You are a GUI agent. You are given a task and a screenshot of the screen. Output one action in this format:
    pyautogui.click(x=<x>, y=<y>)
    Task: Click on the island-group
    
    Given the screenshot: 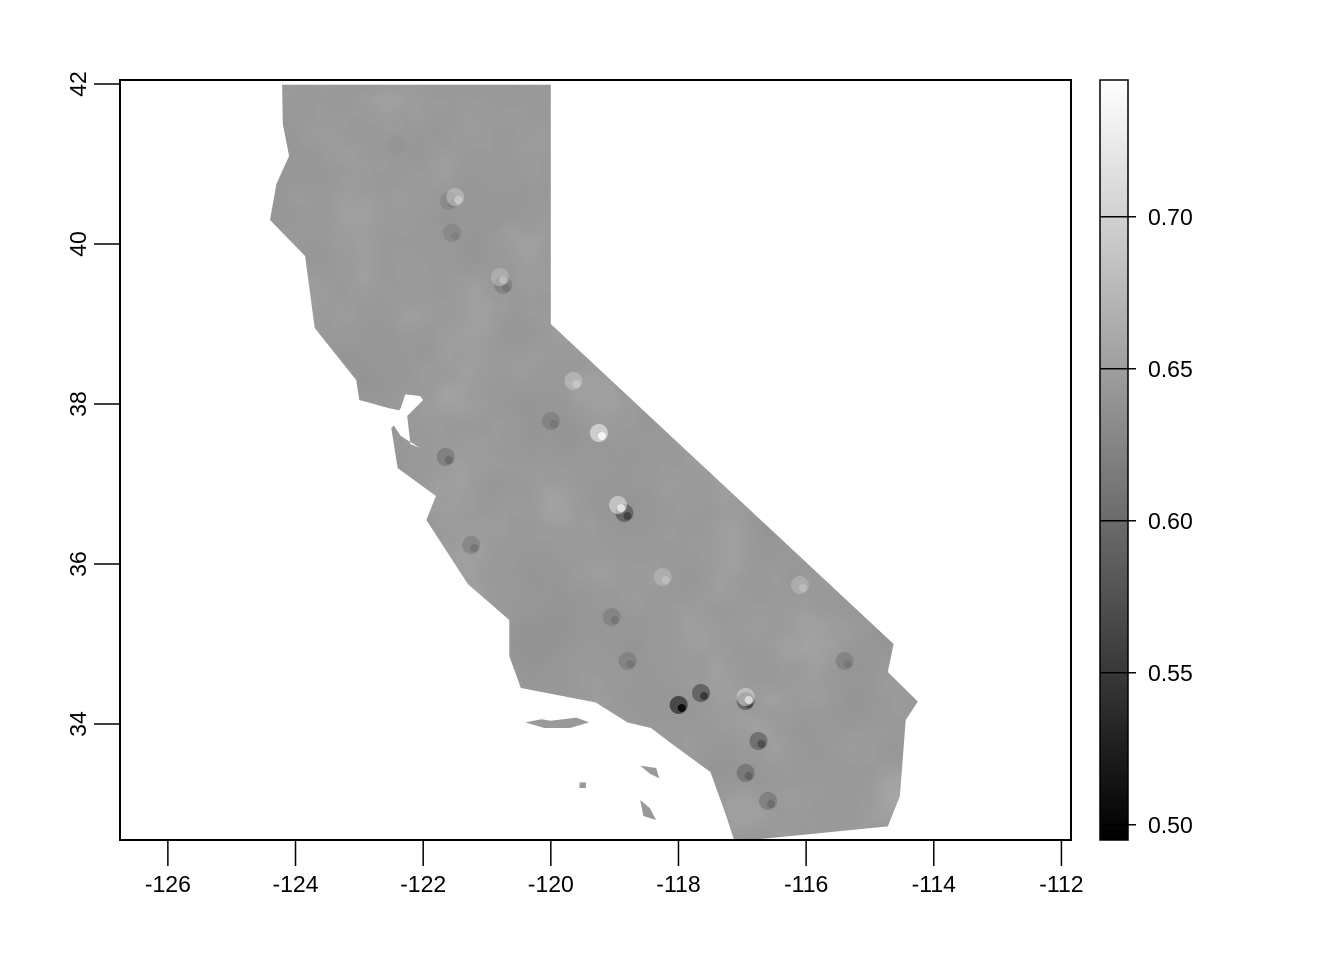 What is the action you would take?
    pyautogui.click(x=592, y=768)
    